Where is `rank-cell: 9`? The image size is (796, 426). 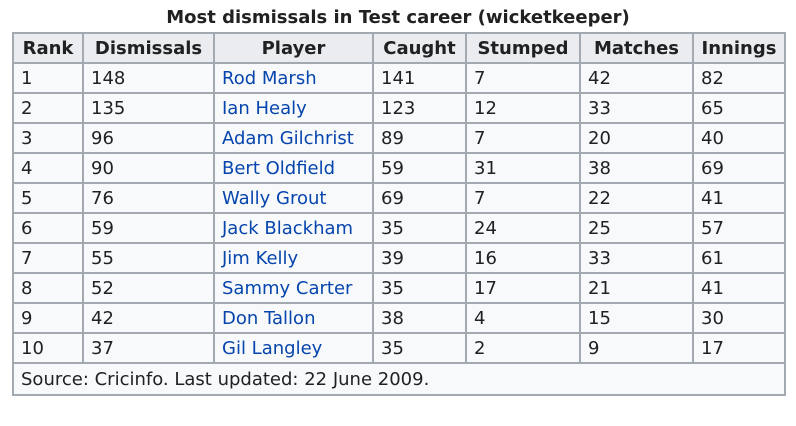 rank-cell: 9 is located at coordinates (48, 318).